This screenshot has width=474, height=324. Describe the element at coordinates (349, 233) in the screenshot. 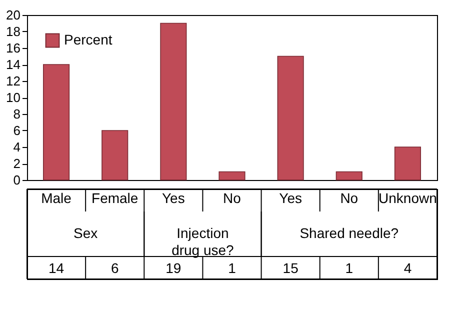

I see `text: Shared needle?` at that location.